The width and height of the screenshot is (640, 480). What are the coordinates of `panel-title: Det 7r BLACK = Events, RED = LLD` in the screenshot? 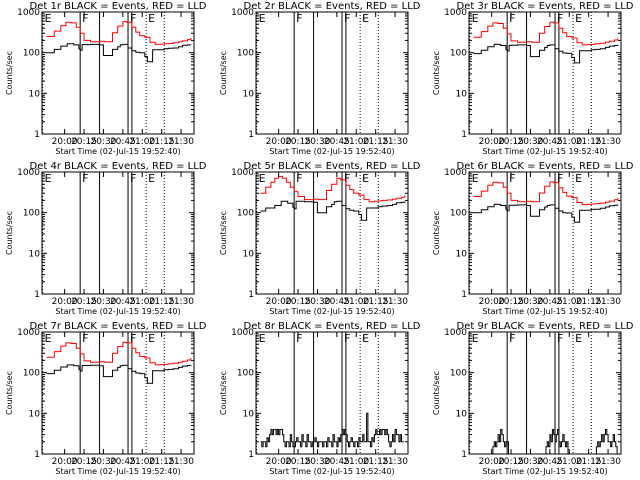 It's located at (118, 326).